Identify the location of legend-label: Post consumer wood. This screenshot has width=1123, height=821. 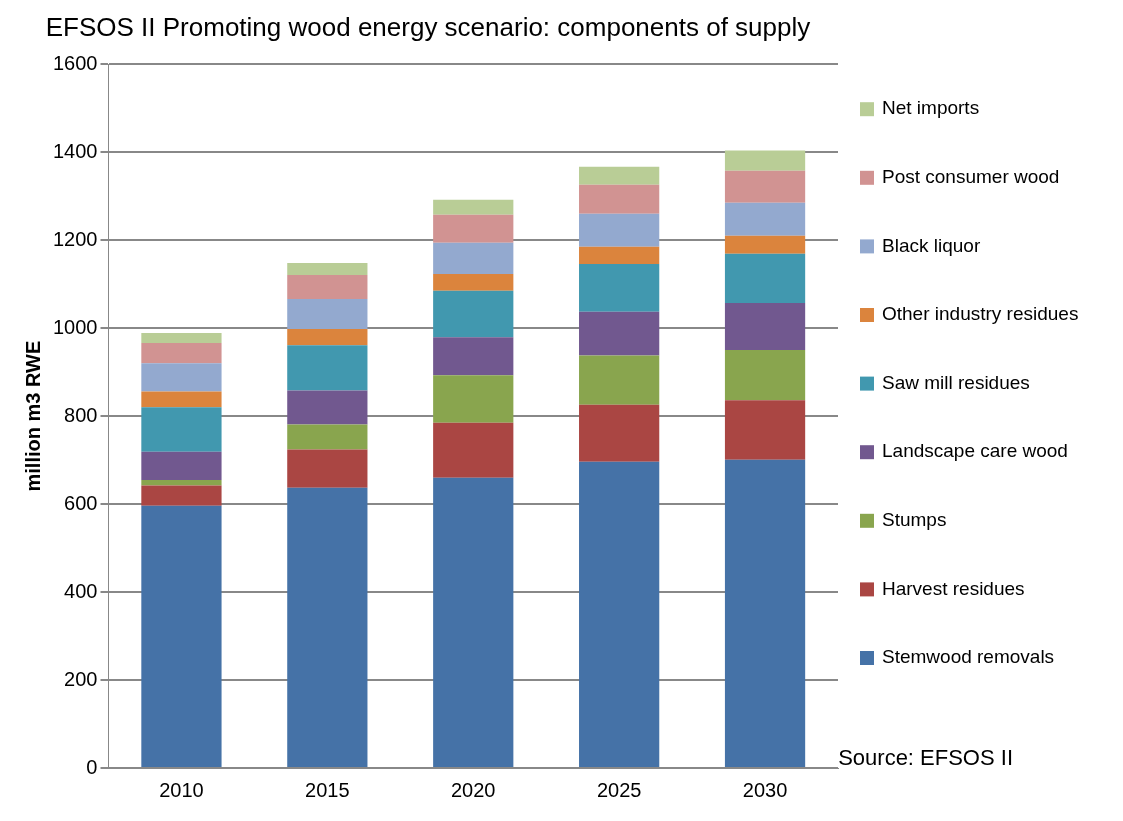
(971, 177).